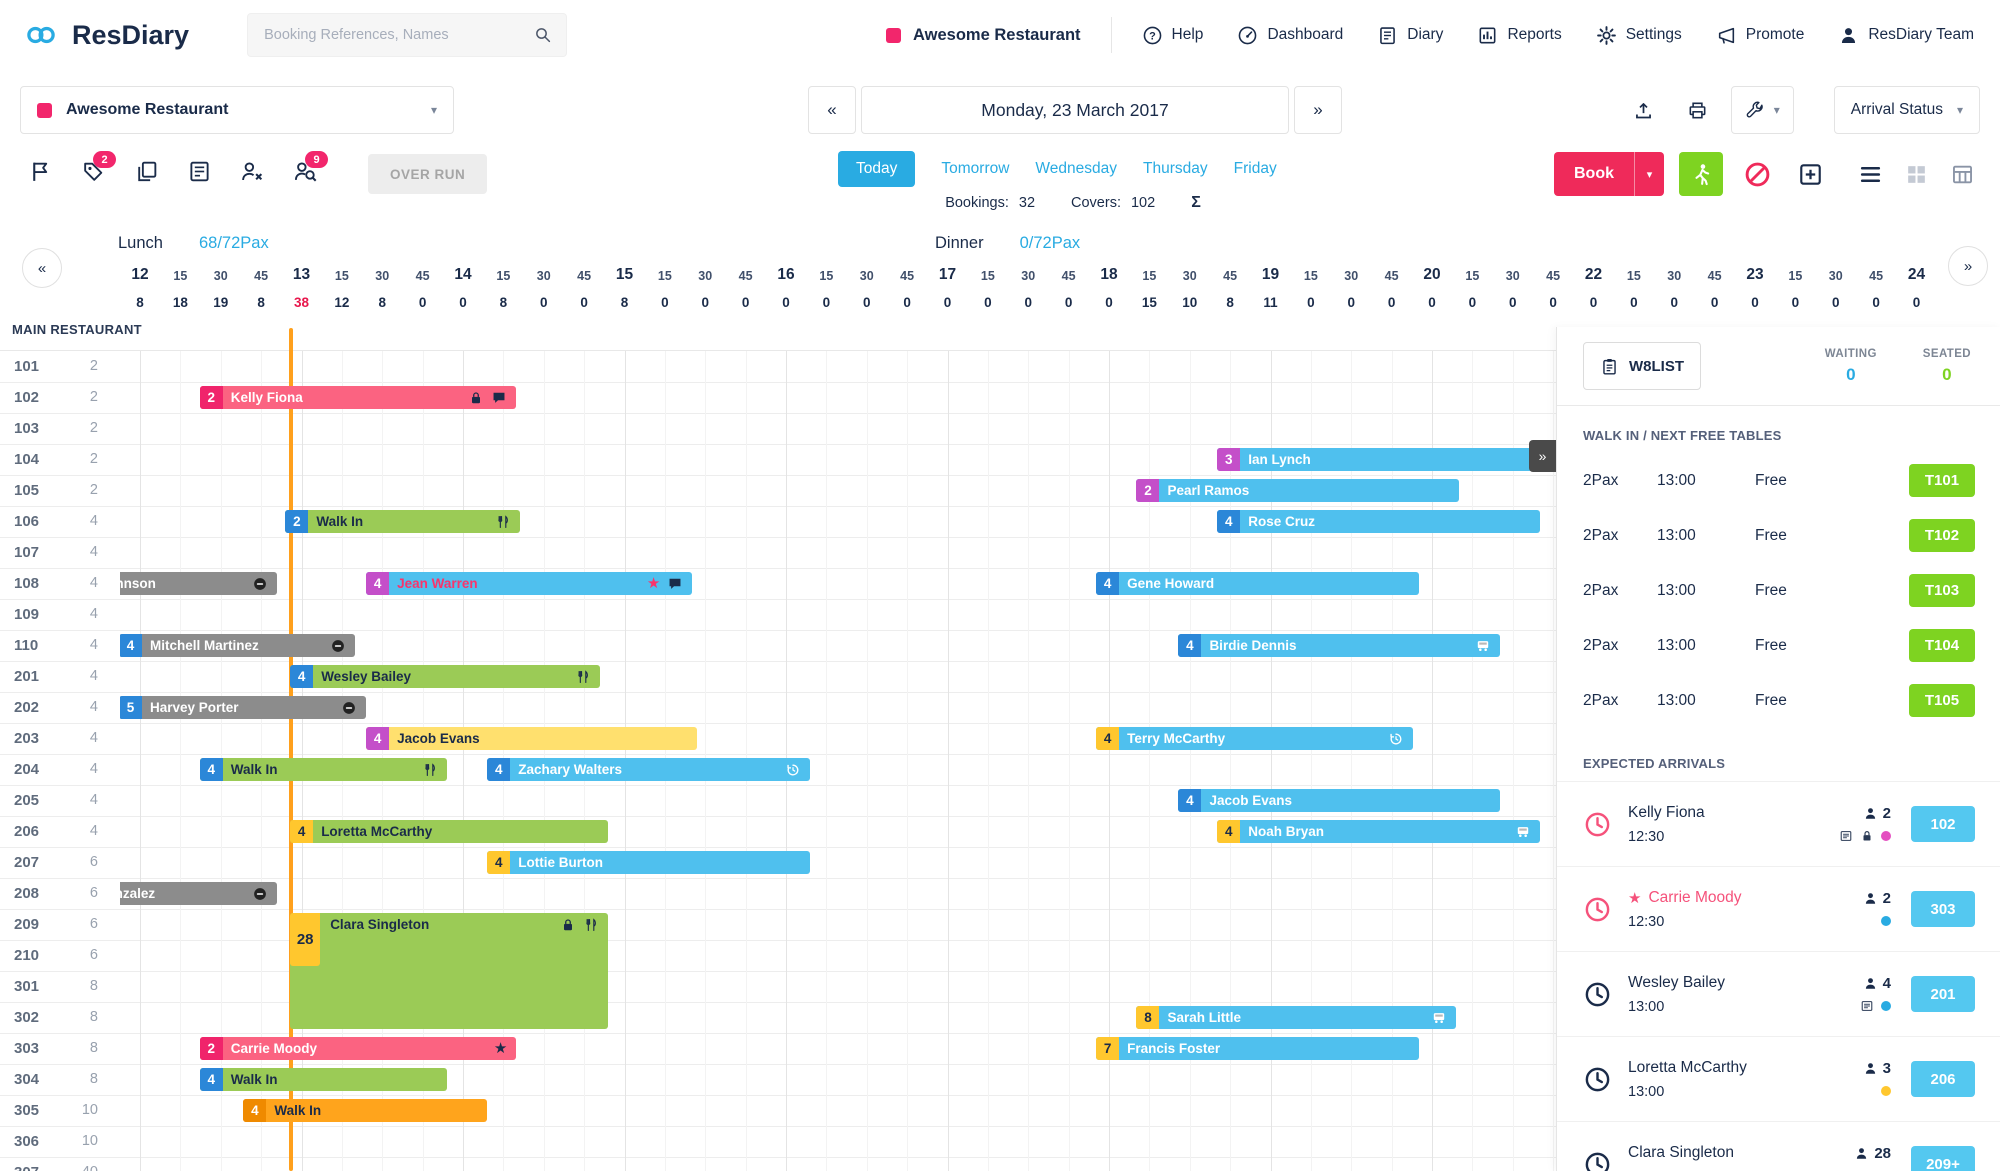 This screenshot has height=1171, width=2000. I want to click on table-view-icon, so click(1962, 174).